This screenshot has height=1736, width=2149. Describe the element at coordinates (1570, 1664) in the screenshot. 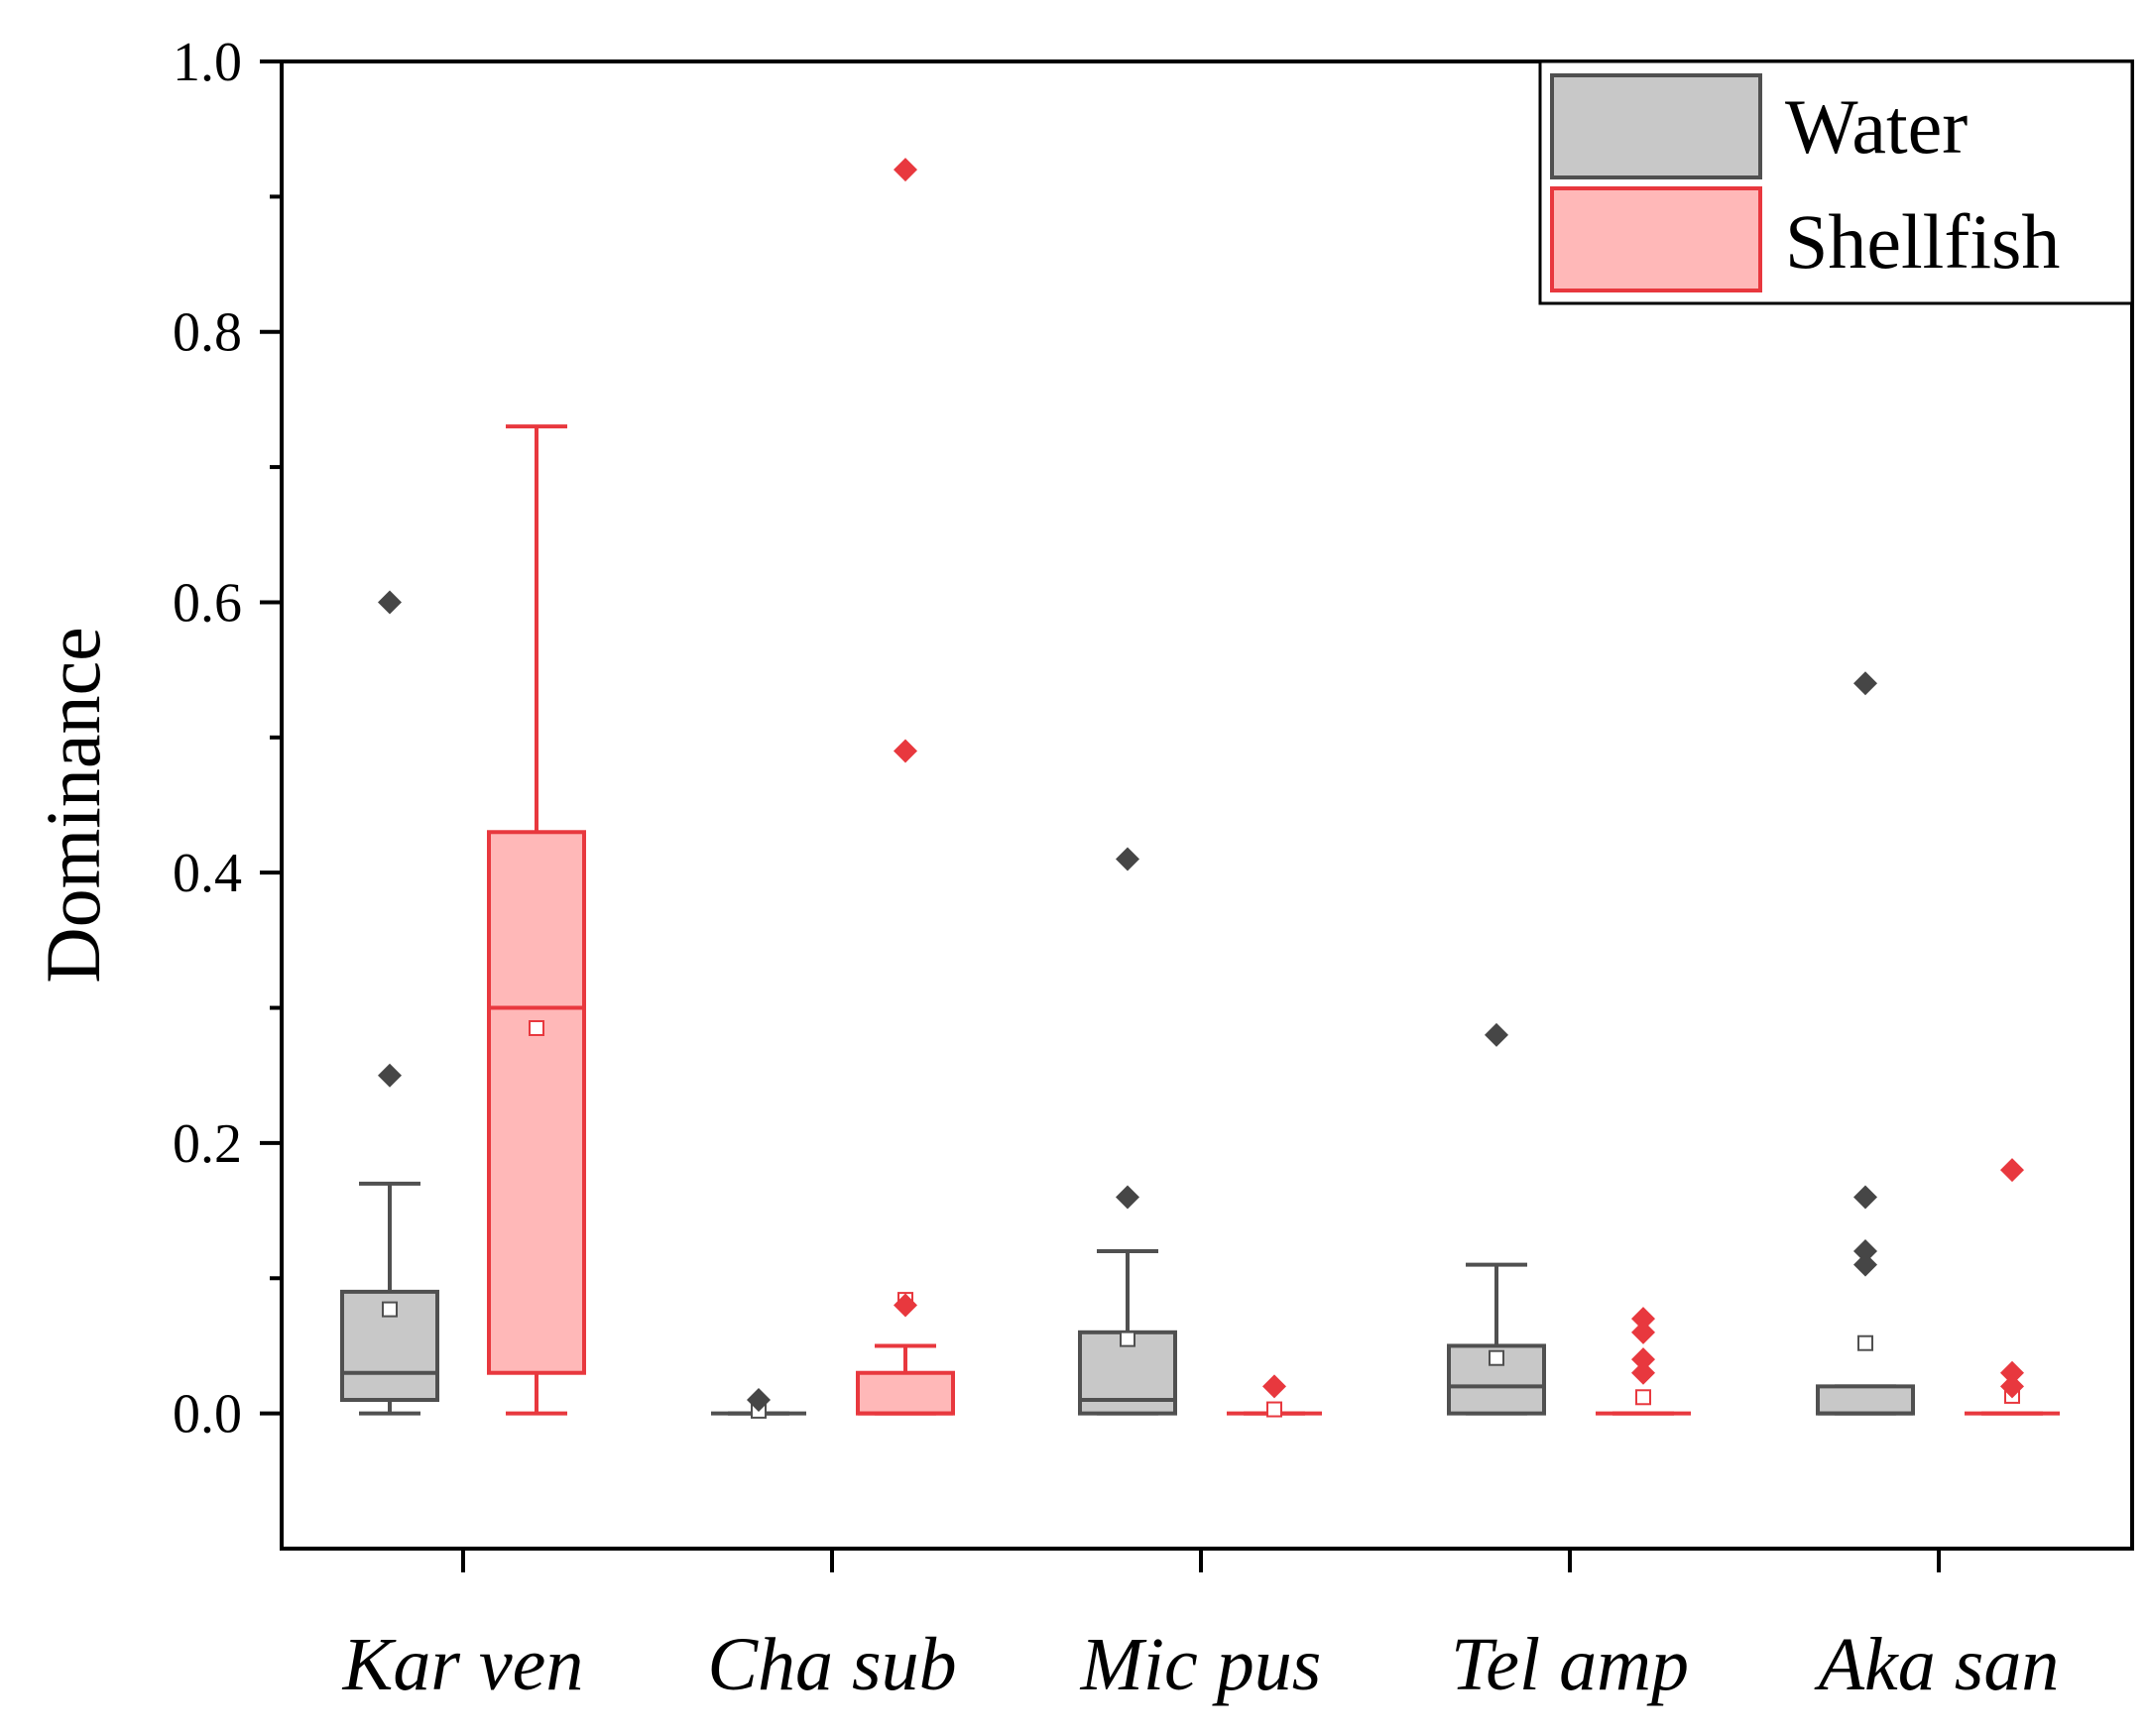

I see `x-category-label: Tel amp` at that location.